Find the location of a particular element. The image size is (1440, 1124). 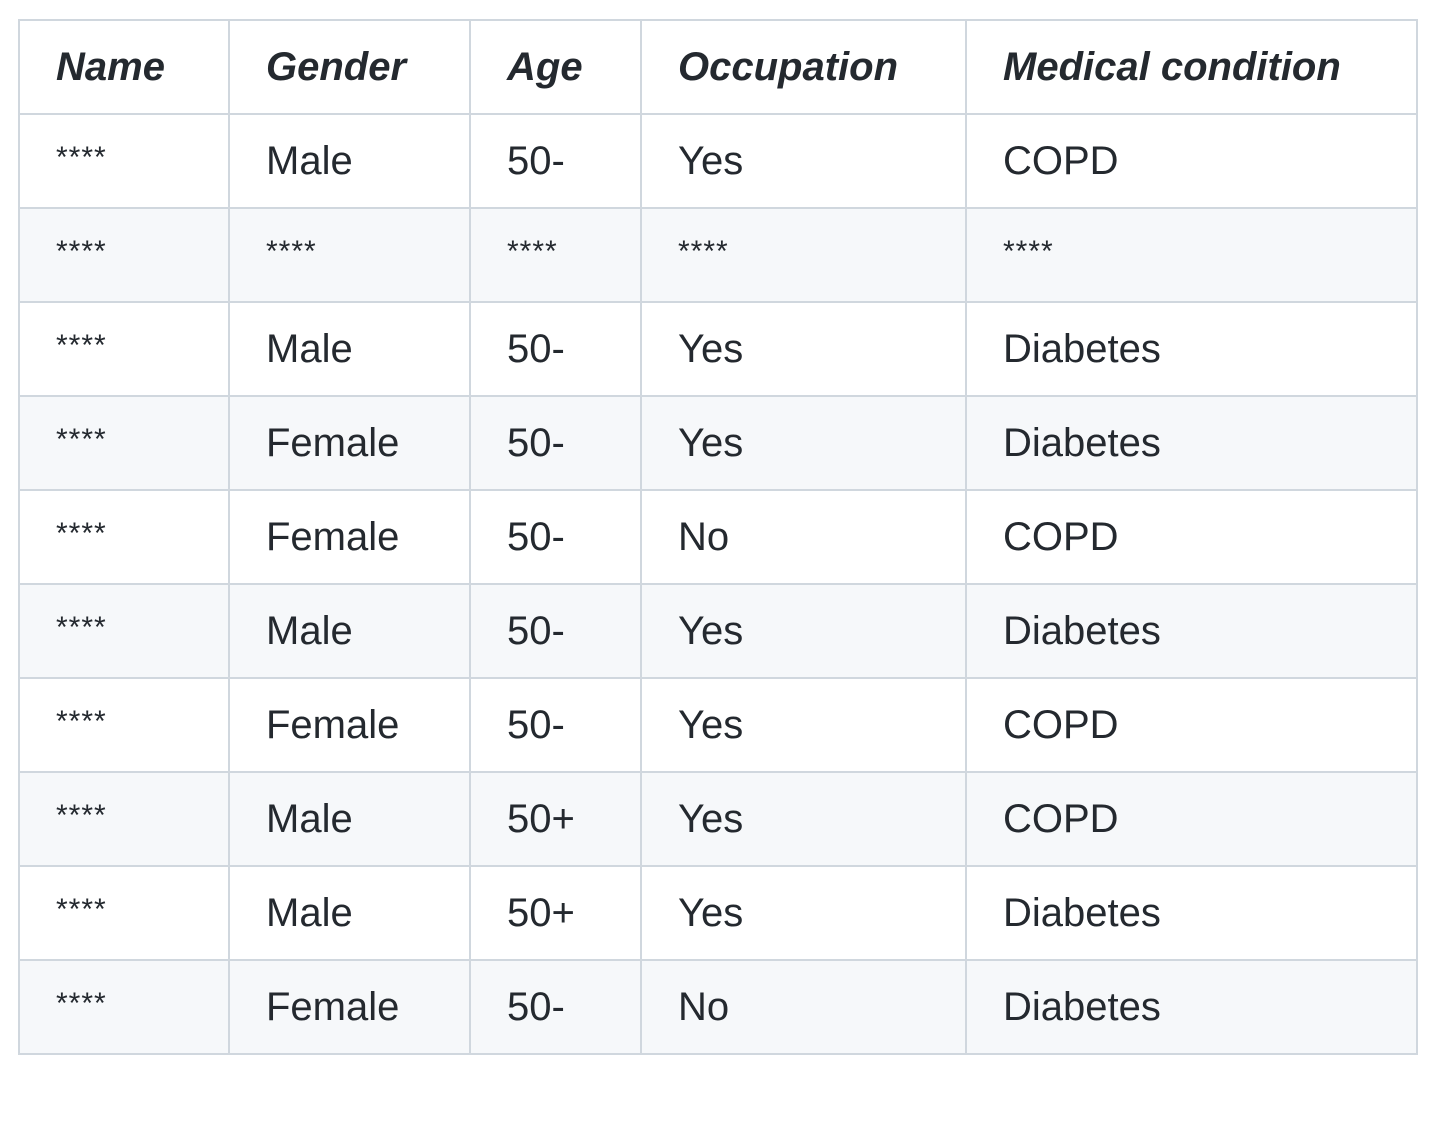

column-header-medical-condition: Medical condition is located at coordinates (1191, 67).